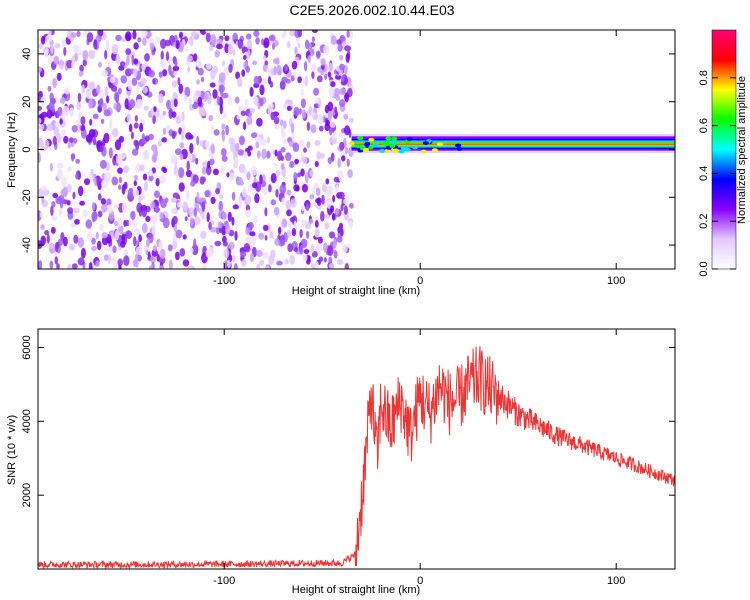  What do you see at coordinates (724, 149) in the screenshot?
I see `colorbar-gradient` at bounding box center [724, 149].